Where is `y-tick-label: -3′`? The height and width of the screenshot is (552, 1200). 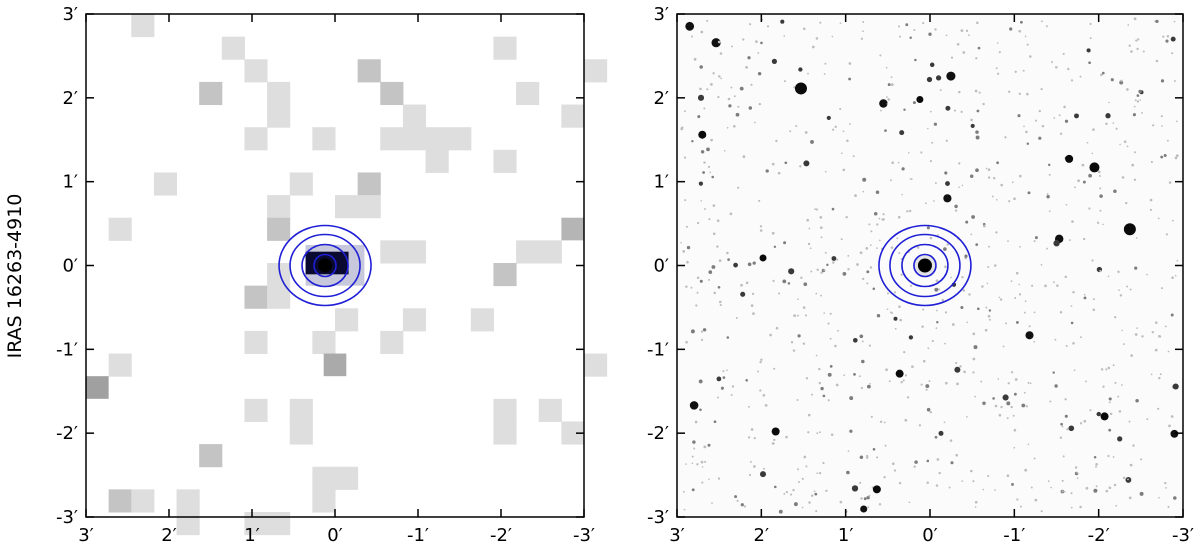
y-tick-label: -3′ is located at coordinates (67, 517).